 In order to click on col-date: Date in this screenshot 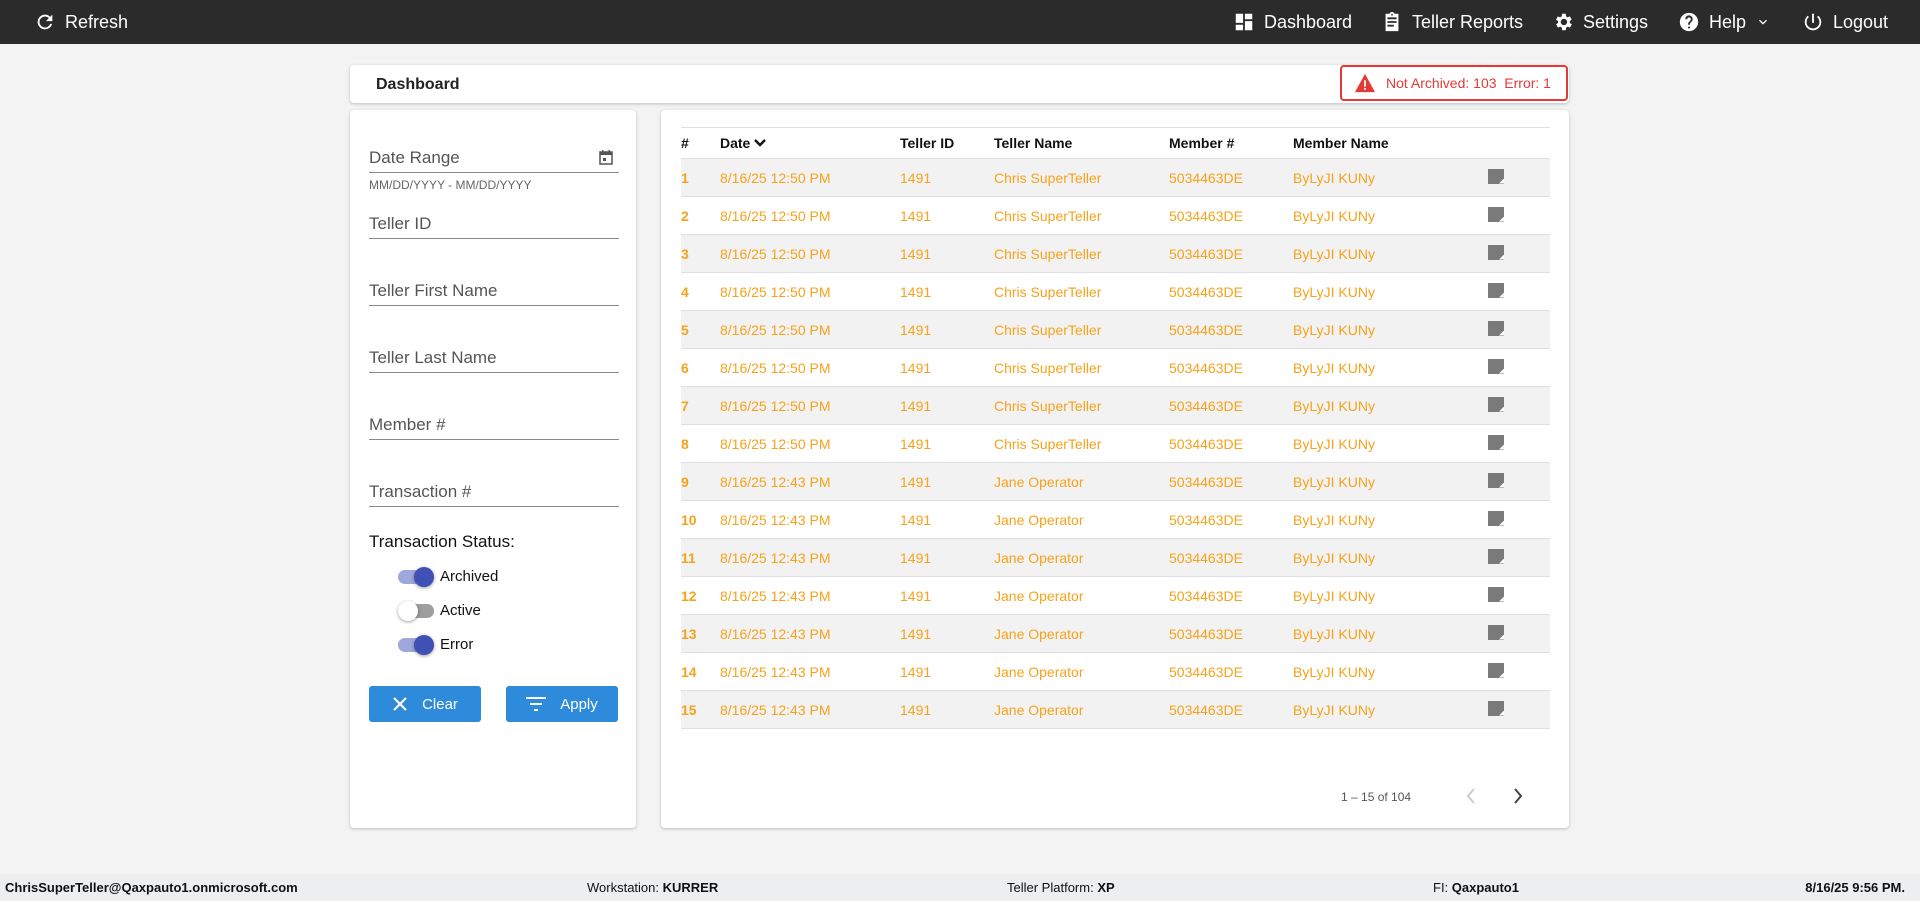, I will do `click(810, 143)`.